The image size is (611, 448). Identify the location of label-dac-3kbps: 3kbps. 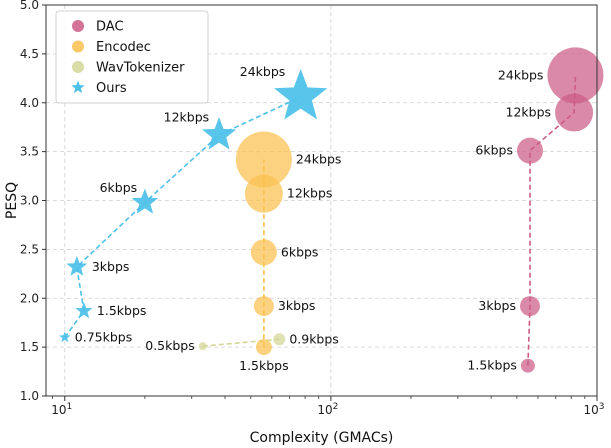
(497, 305).